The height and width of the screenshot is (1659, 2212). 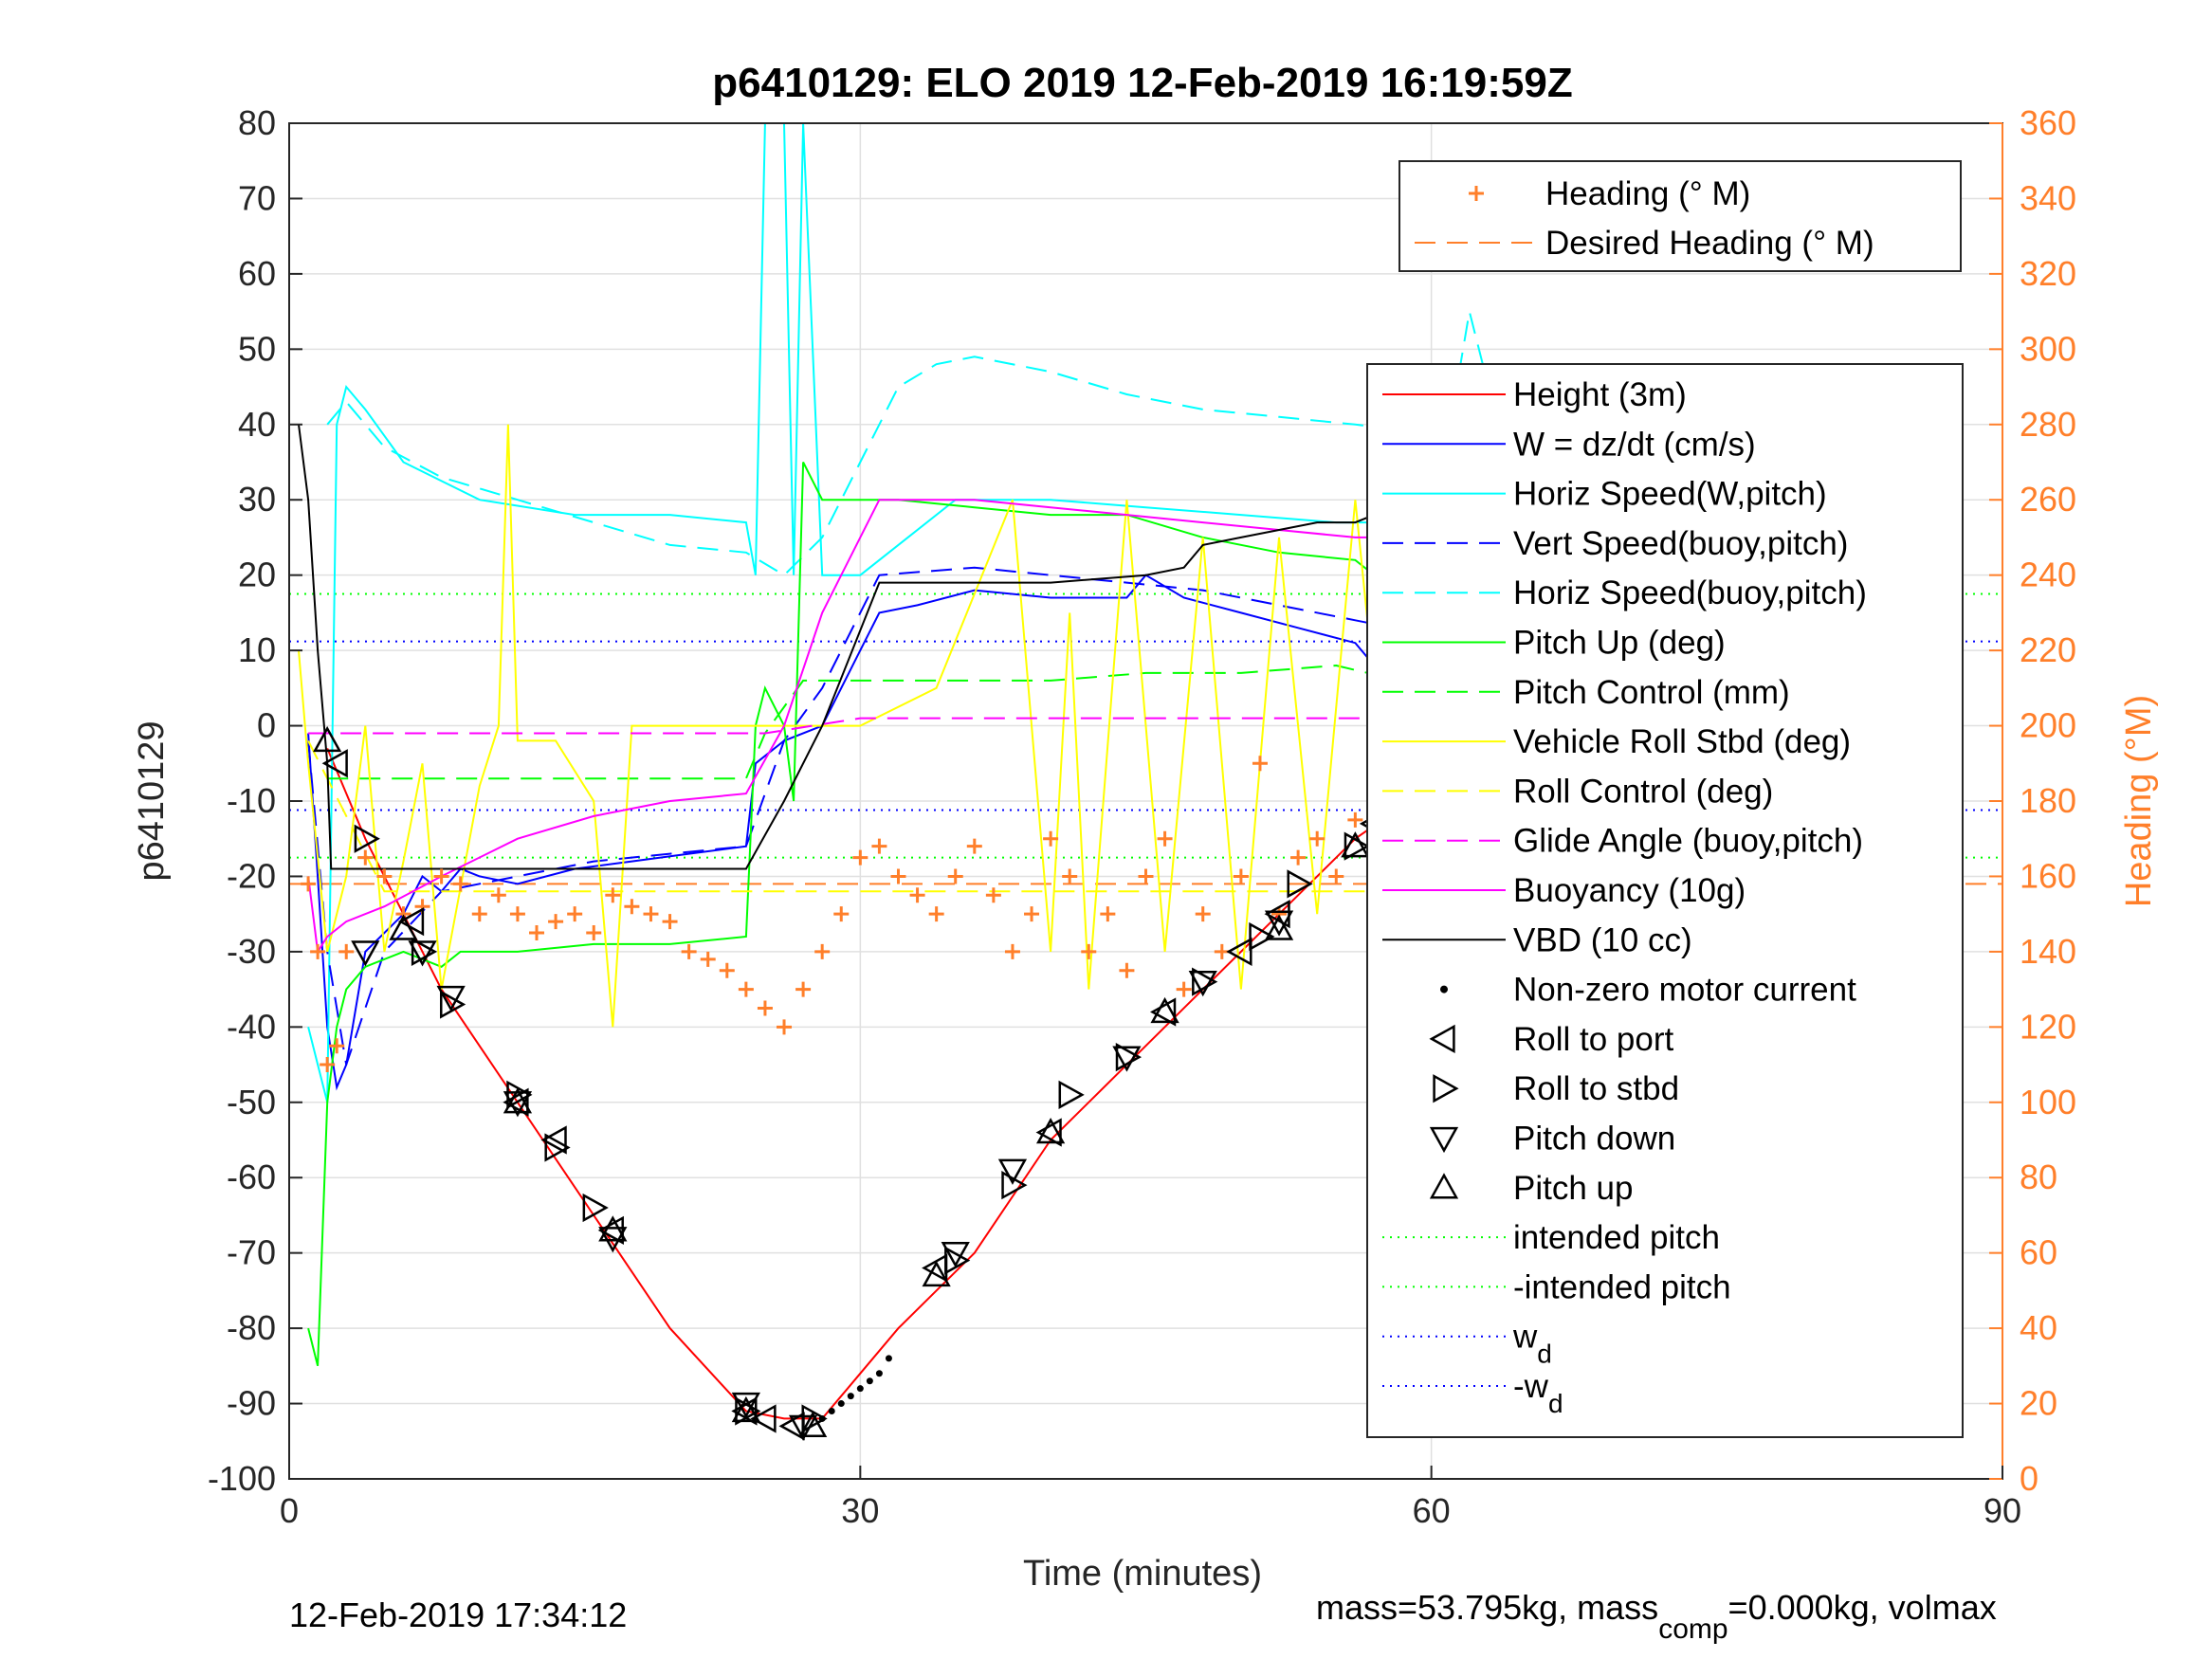 I want to click on y-tick-label: -40, so click(x=251, y=1026).